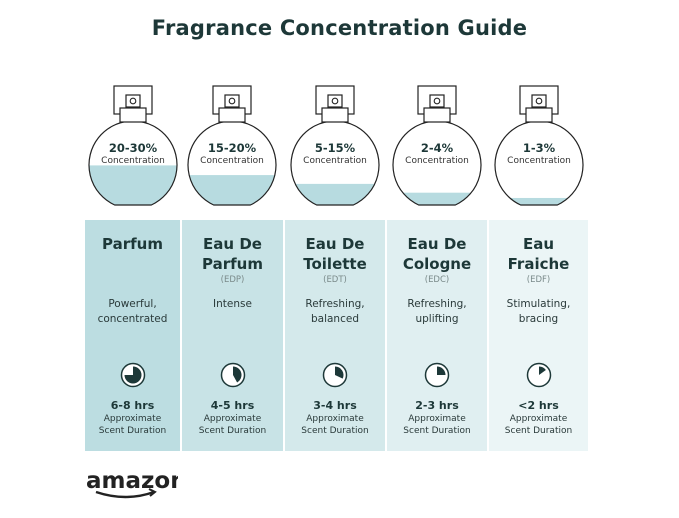 The image size is (679, 518). What do you see at coordinates (232, 254) in the screenshot?
I see `type-name: Eau De Parfum` at bounding box center [232, 254].